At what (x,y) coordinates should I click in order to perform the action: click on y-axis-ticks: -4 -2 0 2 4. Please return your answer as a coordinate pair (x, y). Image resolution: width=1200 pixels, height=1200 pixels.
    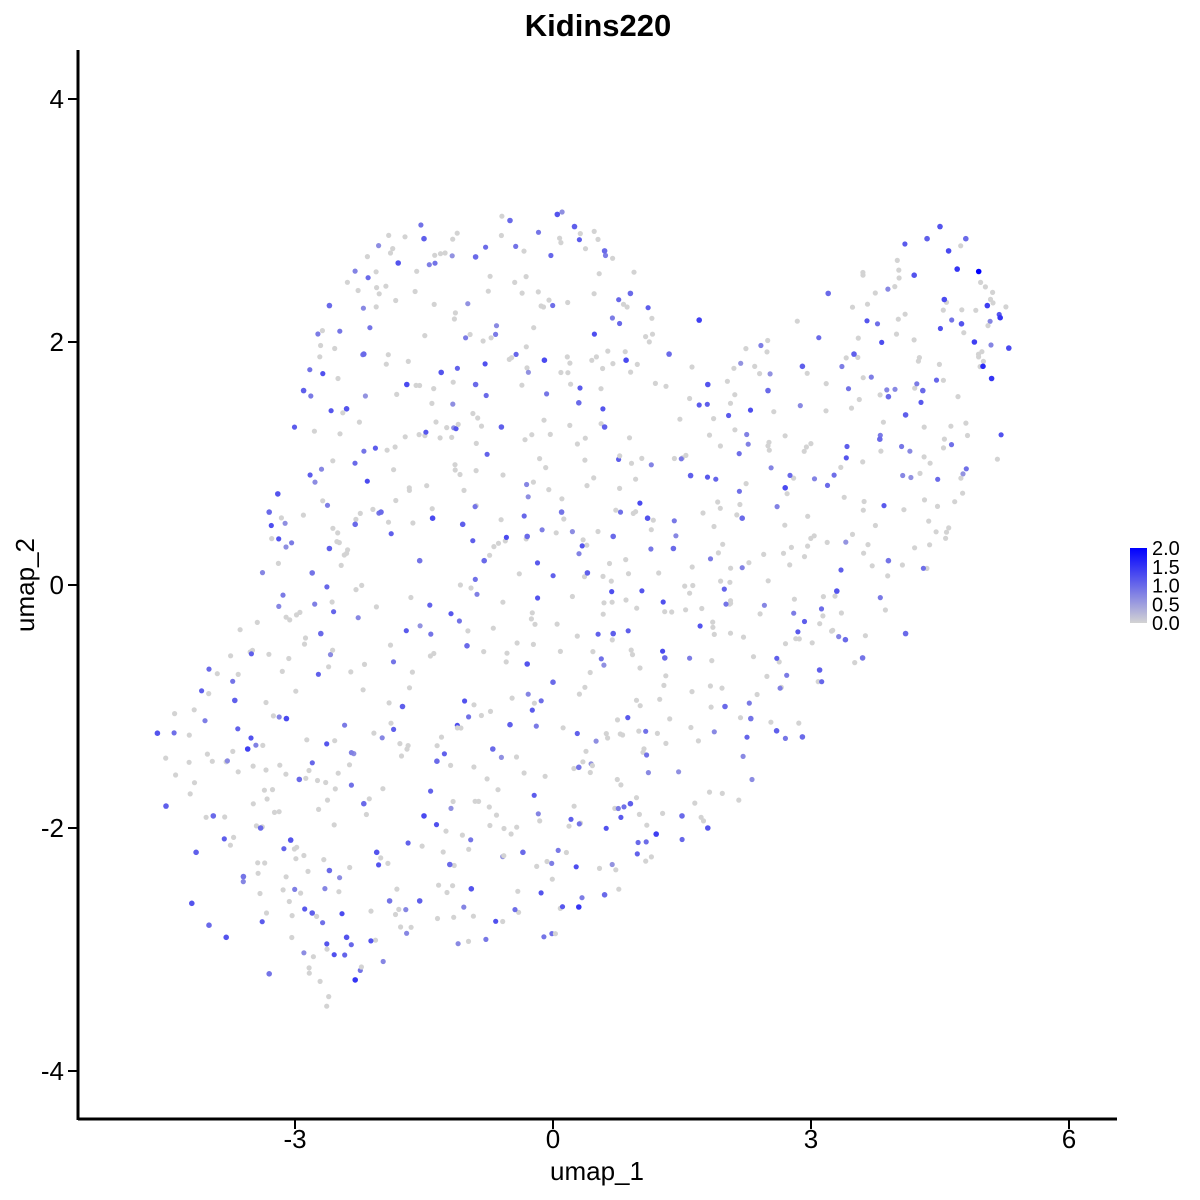
    Looking at the image, I should click on (59, 585).